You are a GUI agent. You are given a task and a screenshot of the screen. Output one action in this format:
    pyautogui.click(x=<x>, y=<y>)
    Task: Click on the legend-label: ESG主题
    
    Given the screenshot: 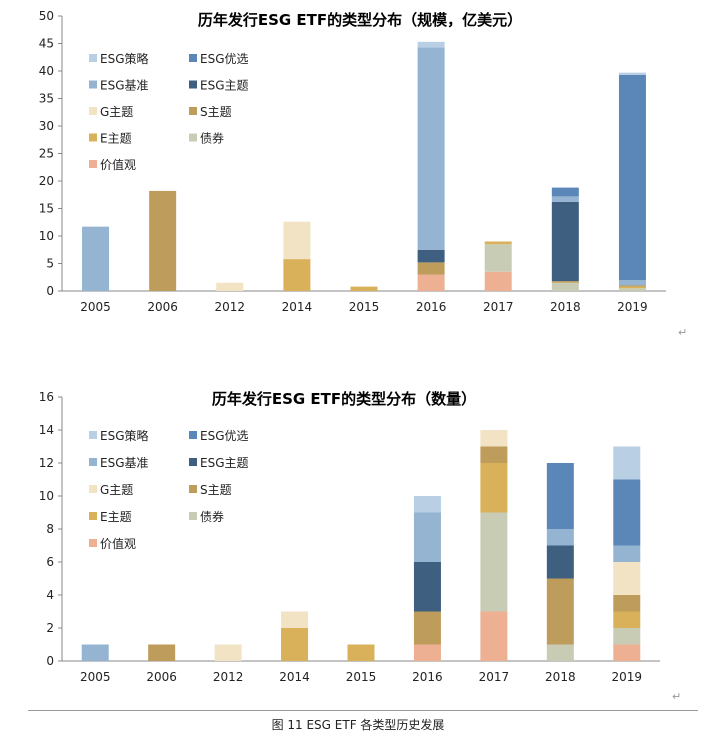 What is the action you would take?
    pyautogui.click(x=224, y=463)
    